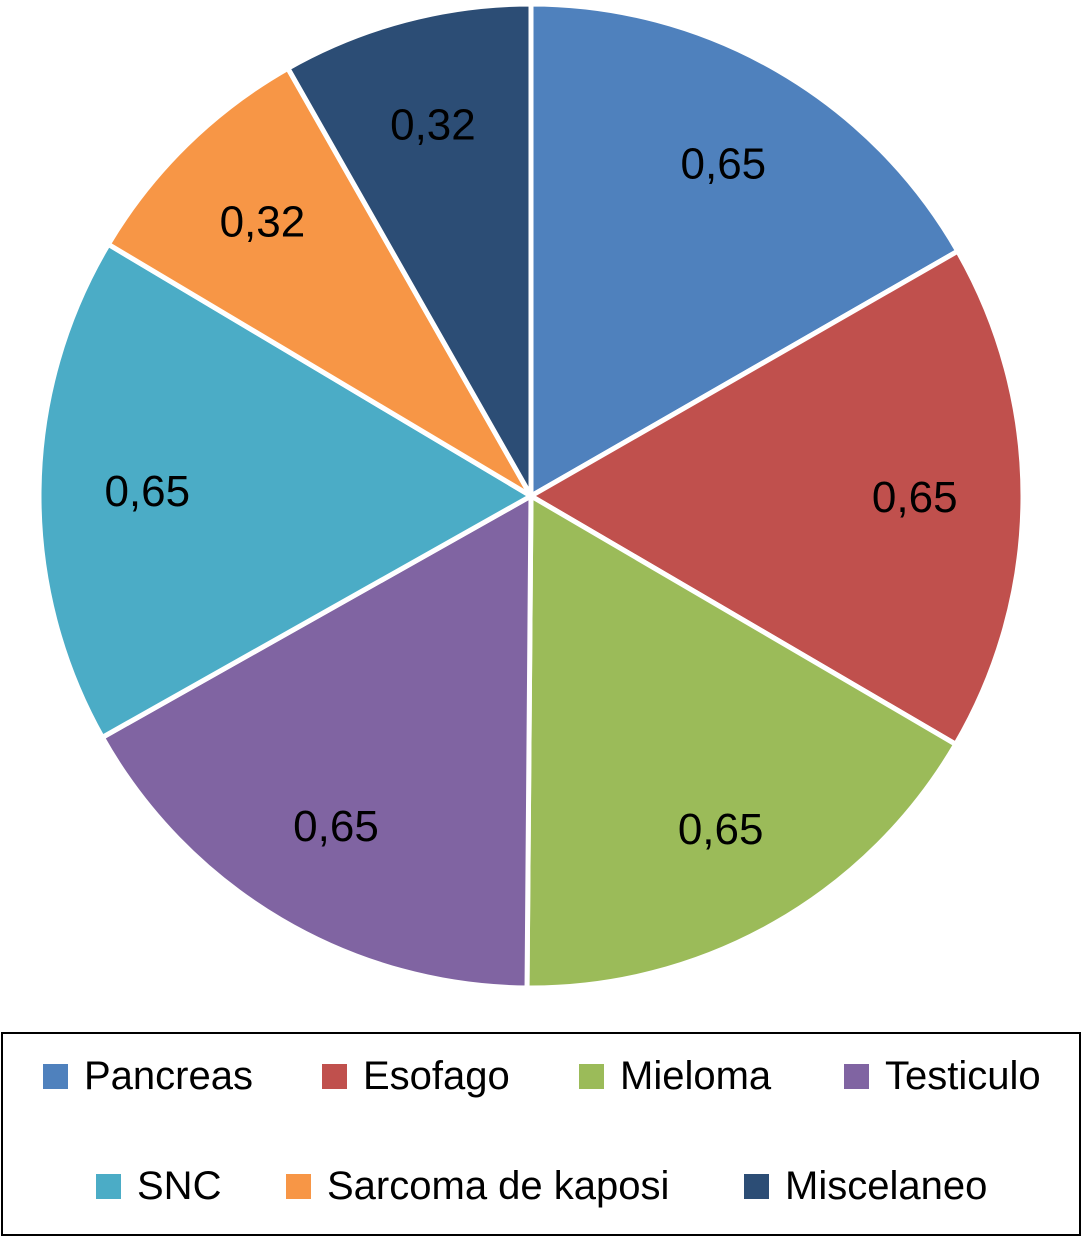 This screenshot has width=1087, height=1241. I want to click on data-label-miscelaneo: 0,32, so click(433, 124).